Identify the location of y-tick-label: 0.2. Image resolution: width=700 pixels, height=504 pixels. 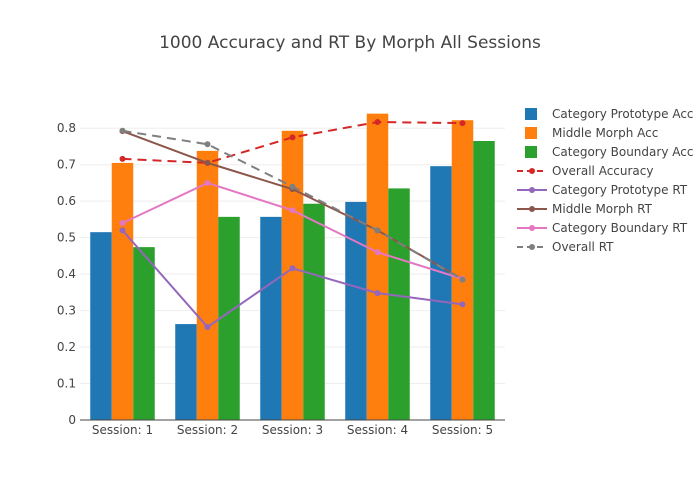
(66, 347).